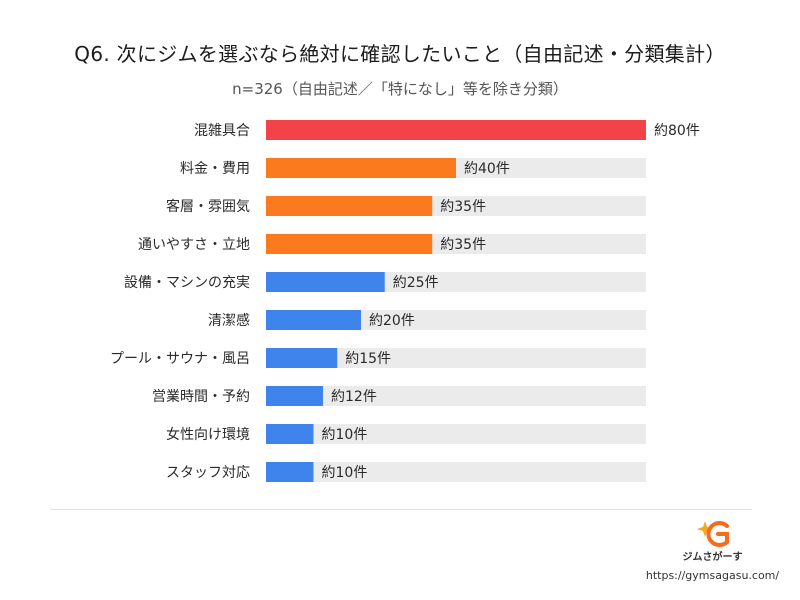  Describe the element at coordinates (712, 557) in the screenshot. I see `brand-name: ジムさがーす` at that location.